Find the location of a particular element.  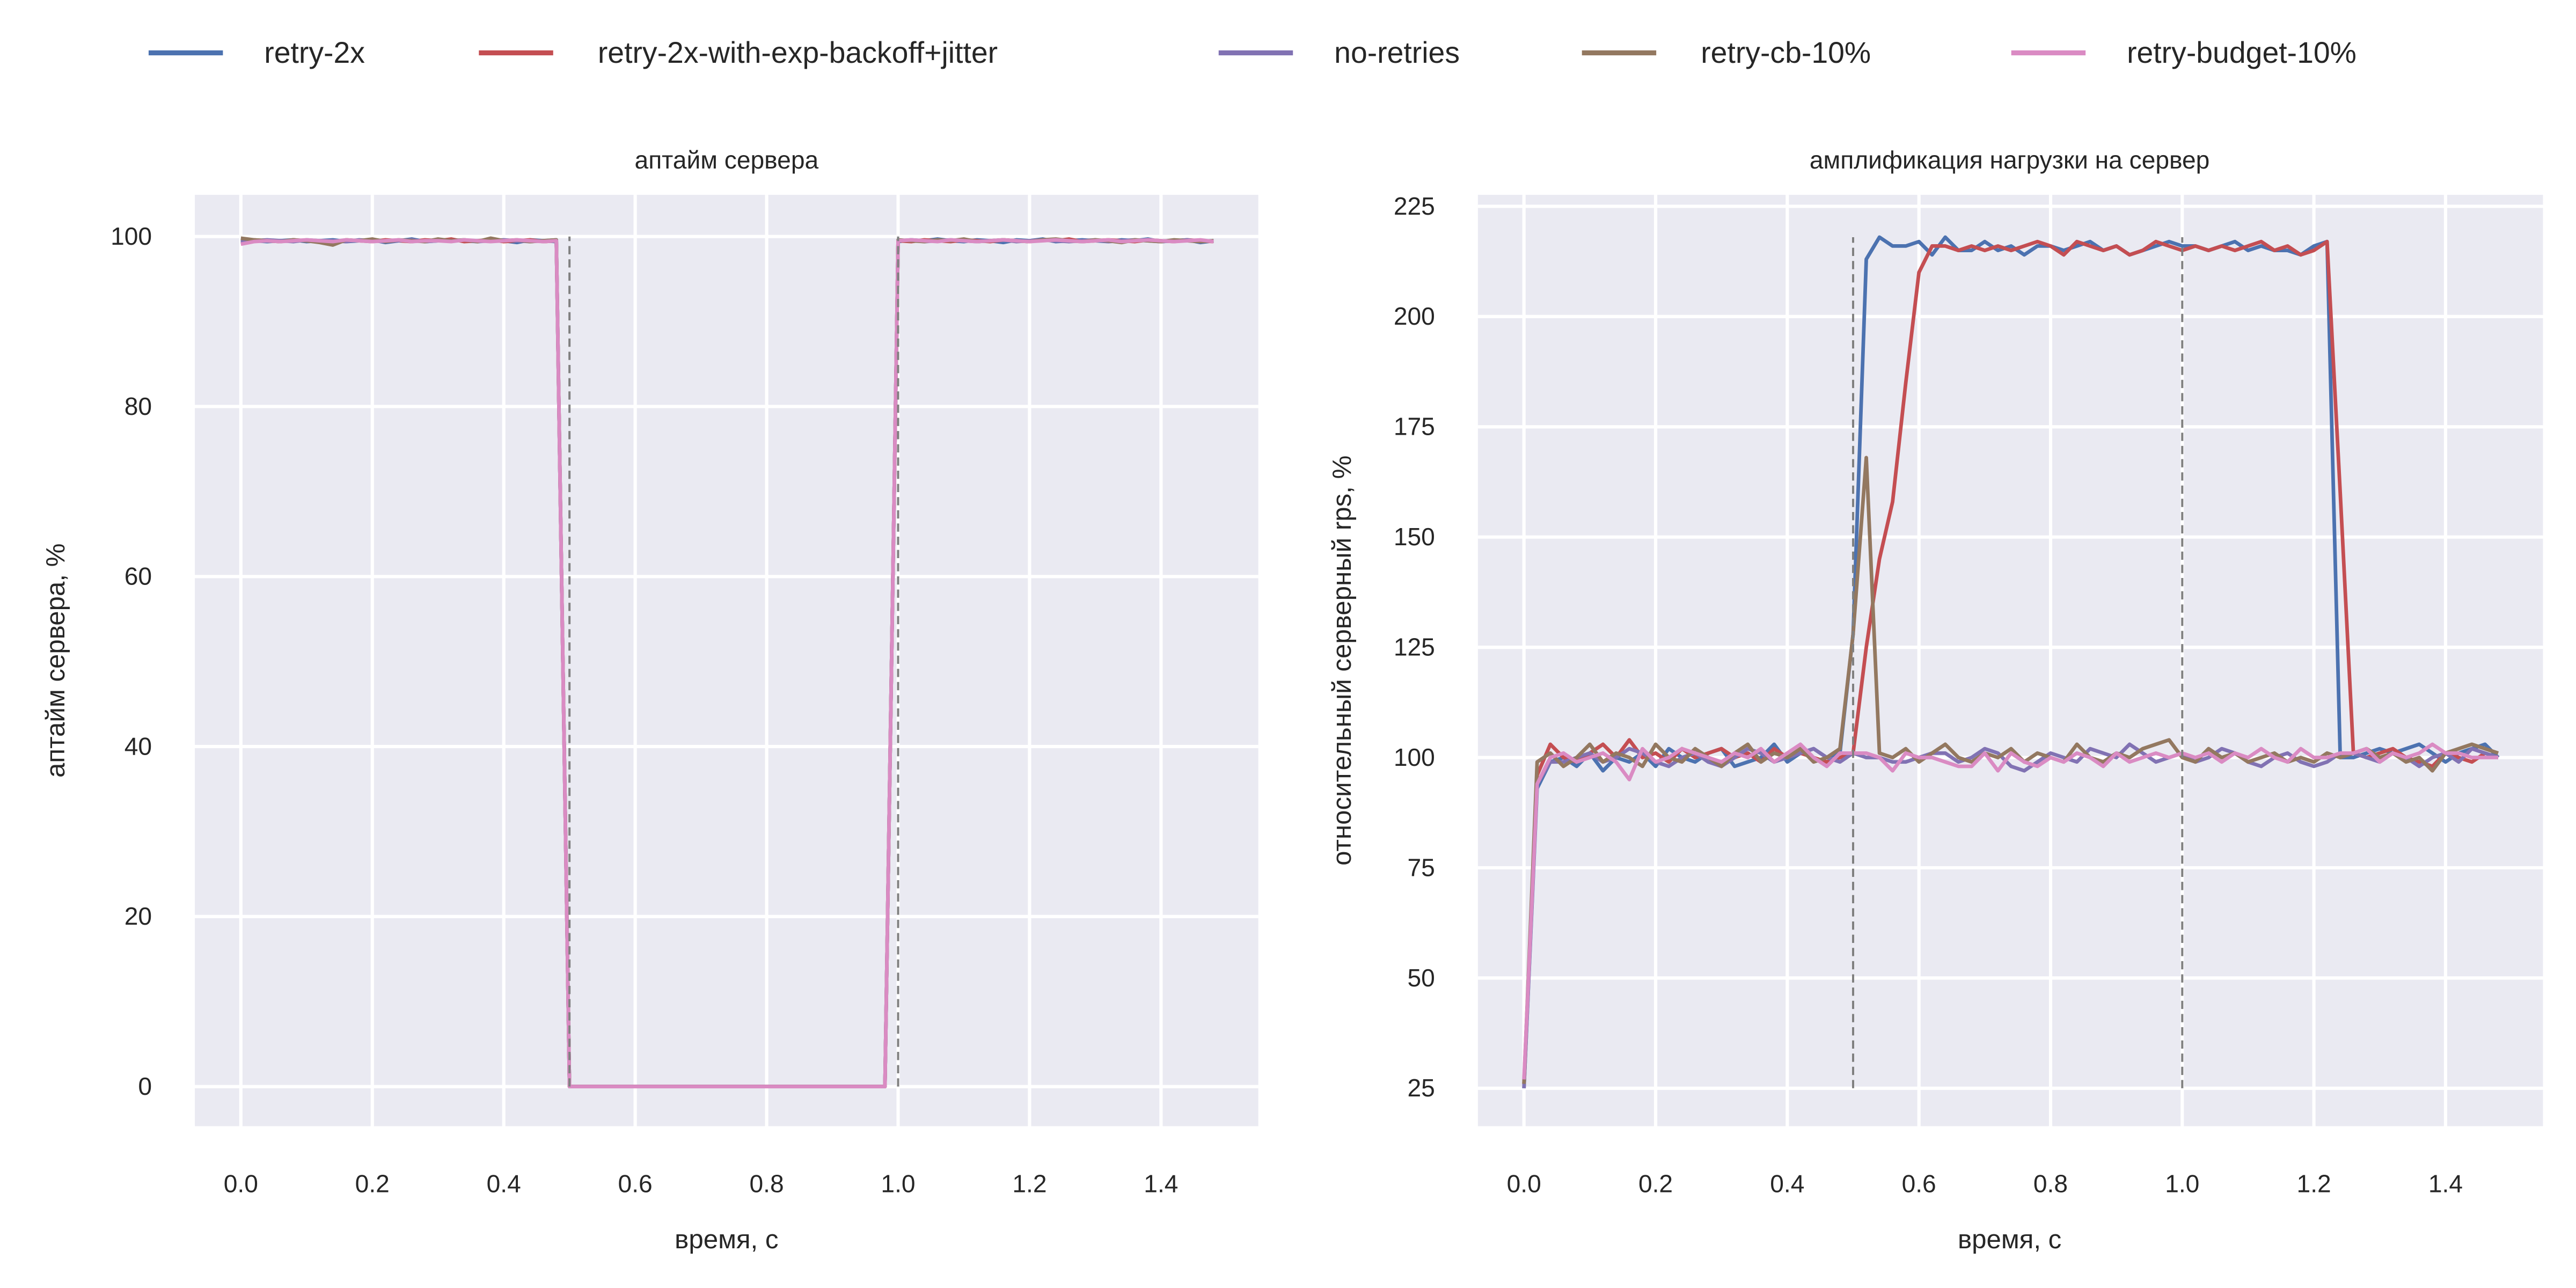

y-tick-label: 80 is located at coordinates (138, 406).